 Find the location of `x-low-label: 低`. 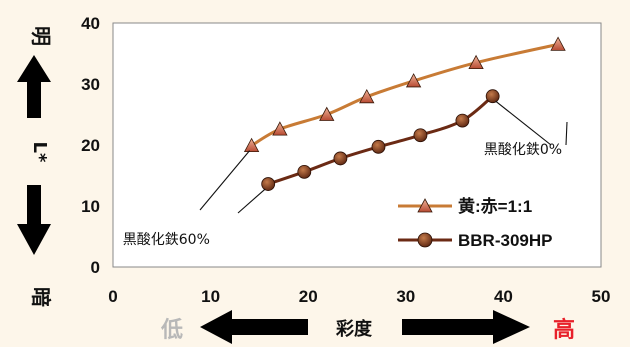

x-low-label: 低 is located at coordinates (171, 330).